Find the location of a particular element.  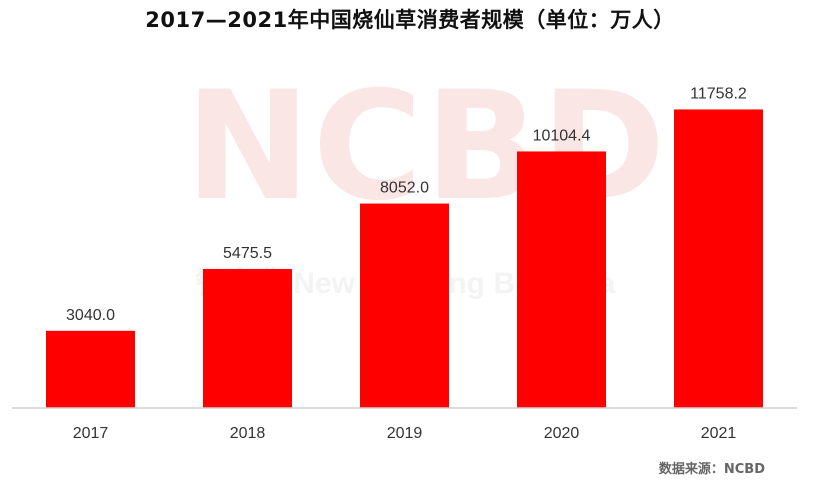

data-label-2017: 3040.0 is located at coordinates (90, 315).